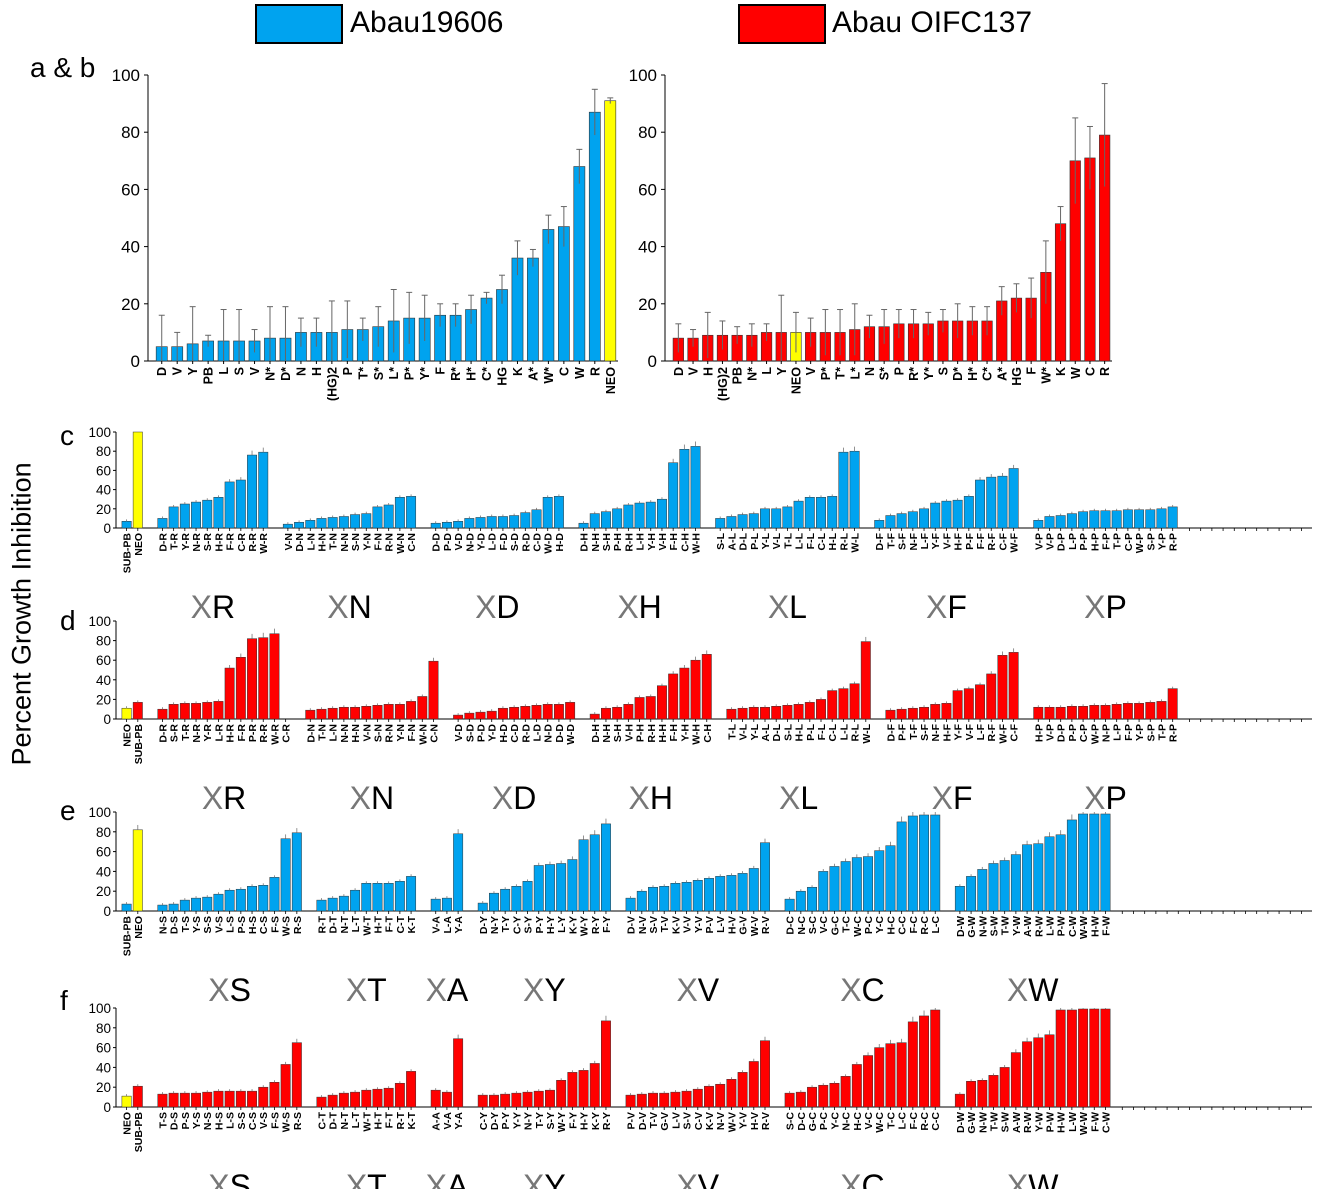 Image resolution: width=1325 pixels, height=1189 pixels. I want to click on x-tick-label-d: C-N, so click(434, 733).